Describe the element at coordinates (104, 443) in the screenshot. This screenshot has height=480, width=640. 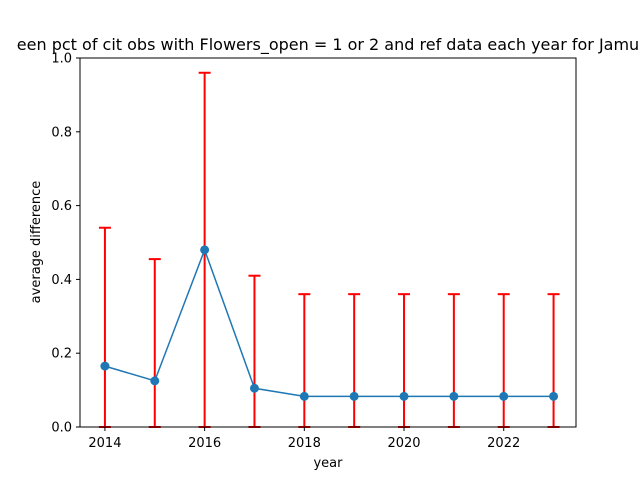
I see `x-tick-label: 2014` at that location.